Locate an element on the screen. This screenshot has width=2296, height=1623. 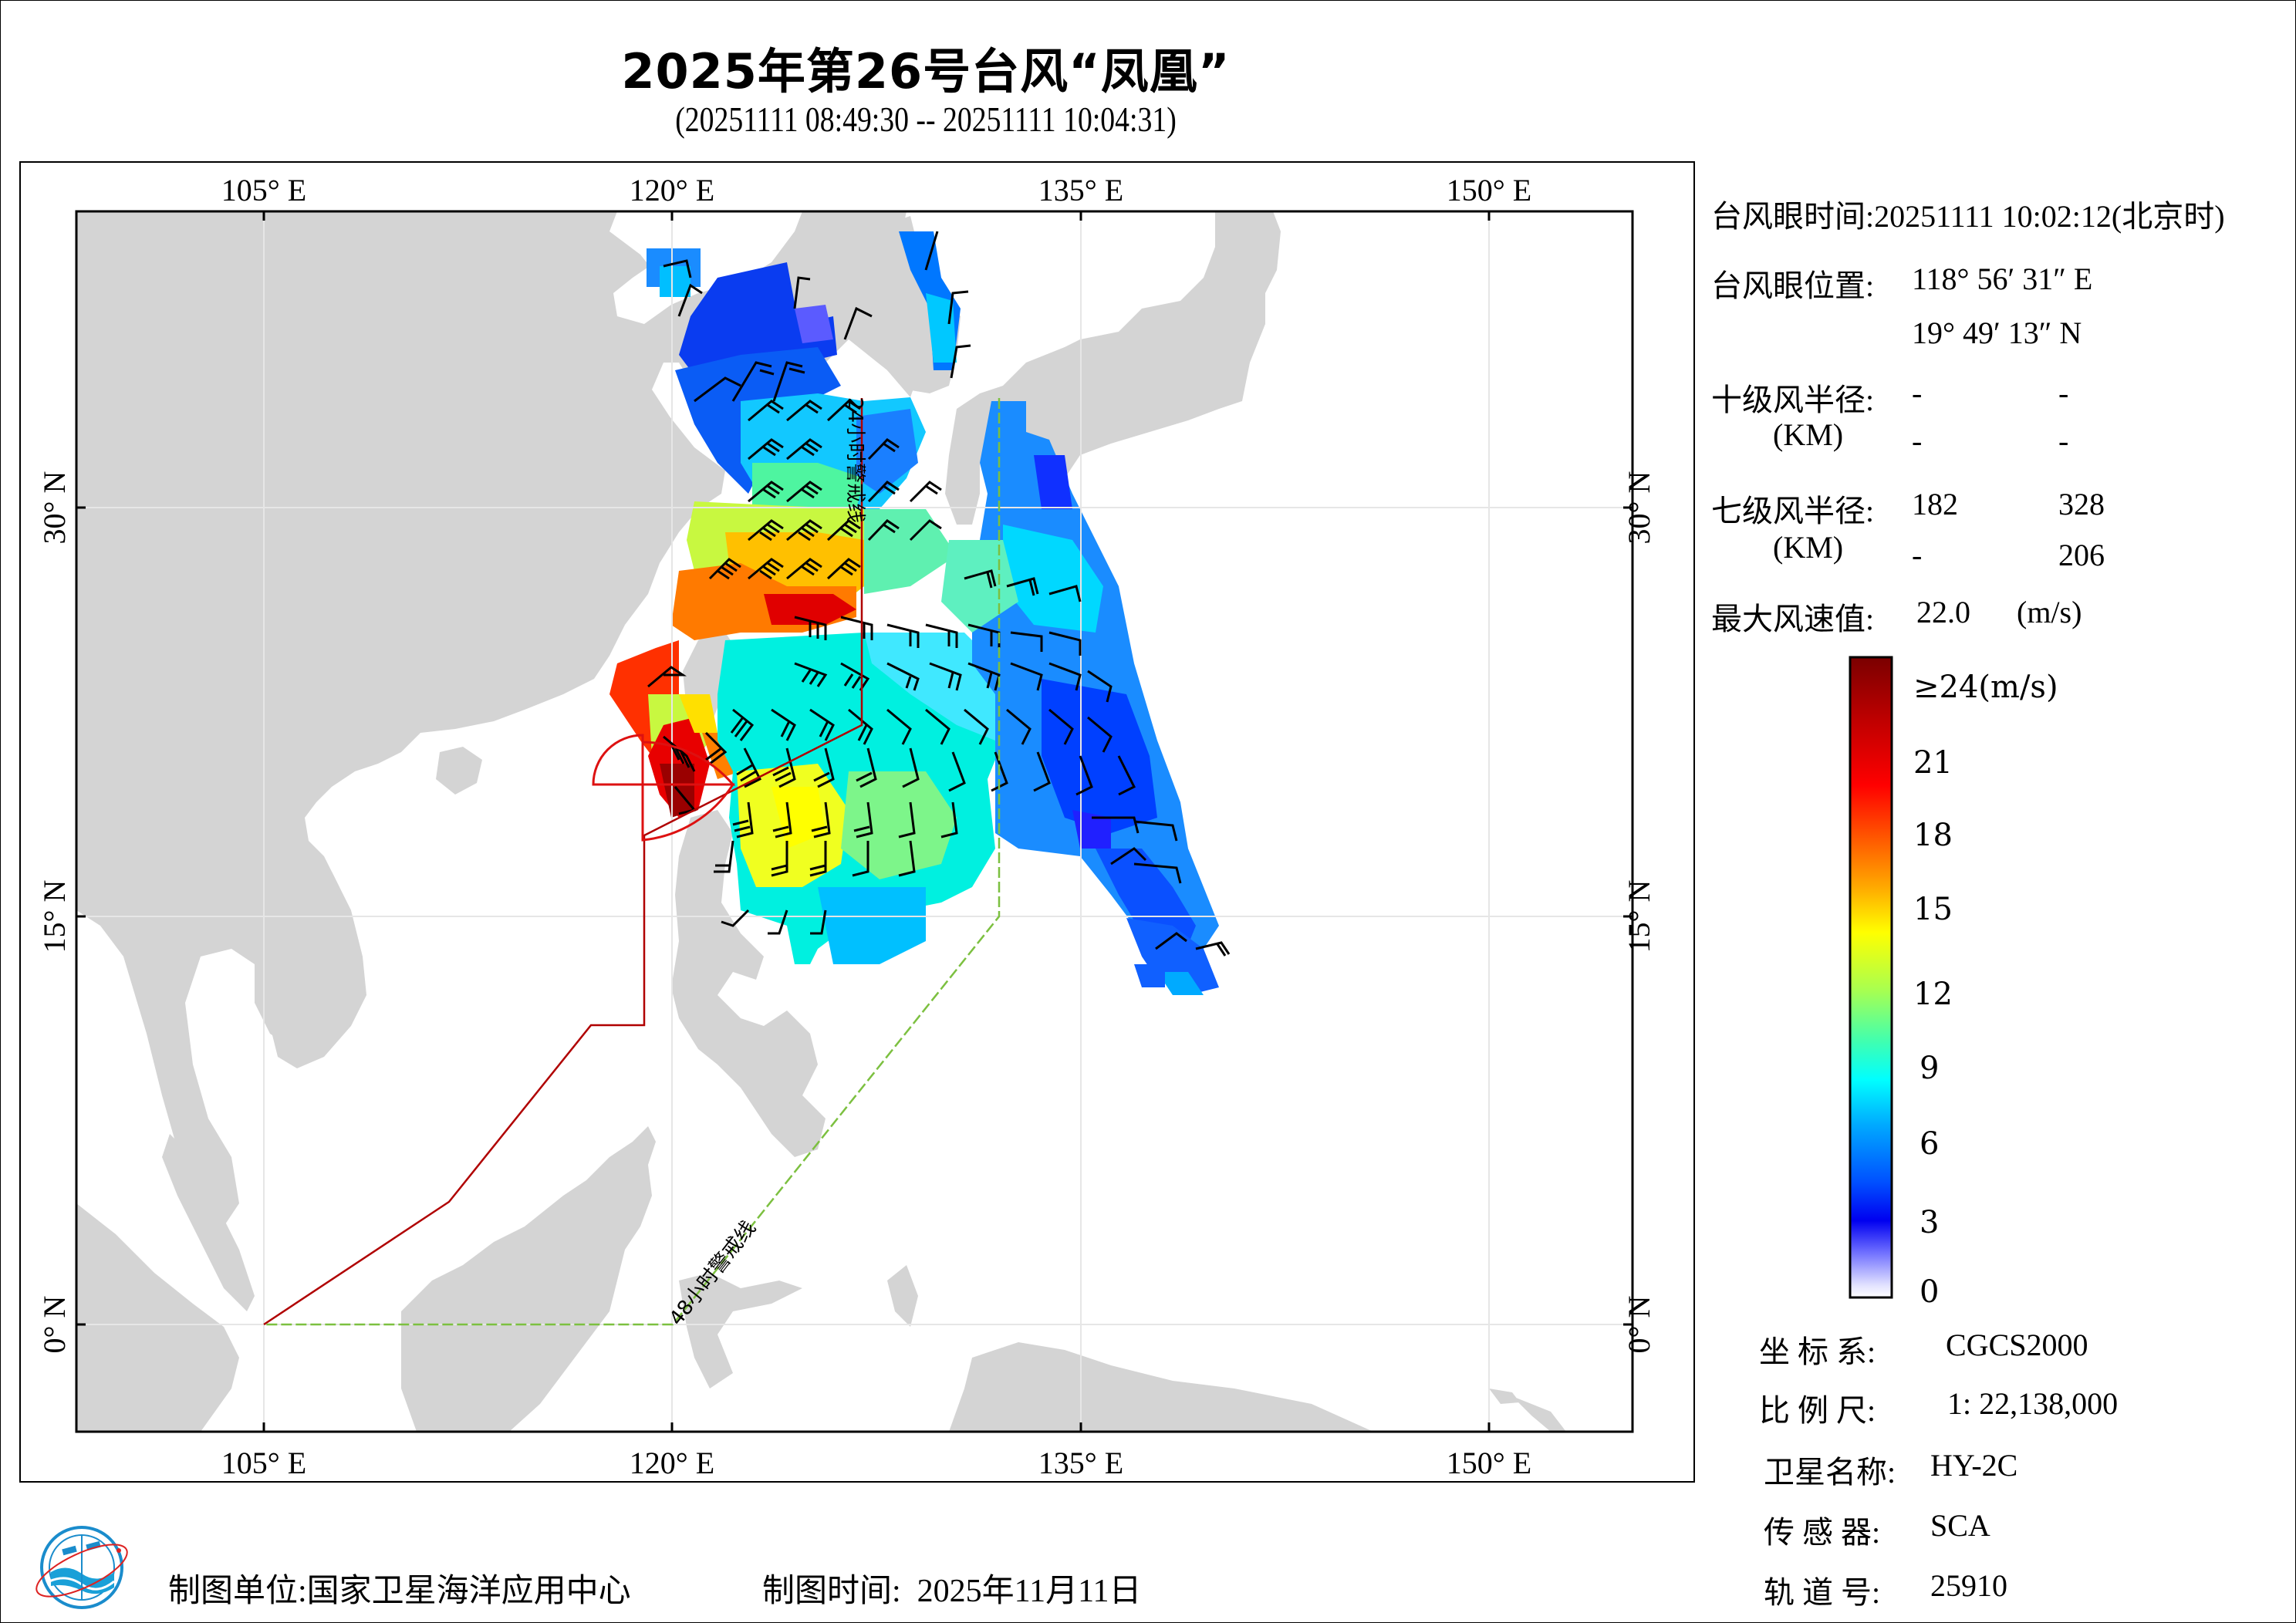
lat-label-right: 30° N is located at coordinates (1639, 508).